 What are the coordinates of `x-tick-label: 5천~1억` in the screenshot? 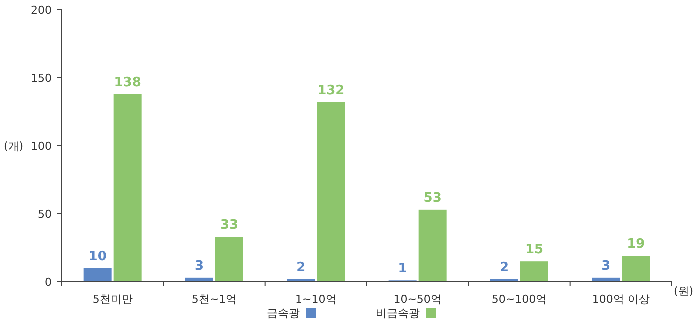 It's located at (215, 299).